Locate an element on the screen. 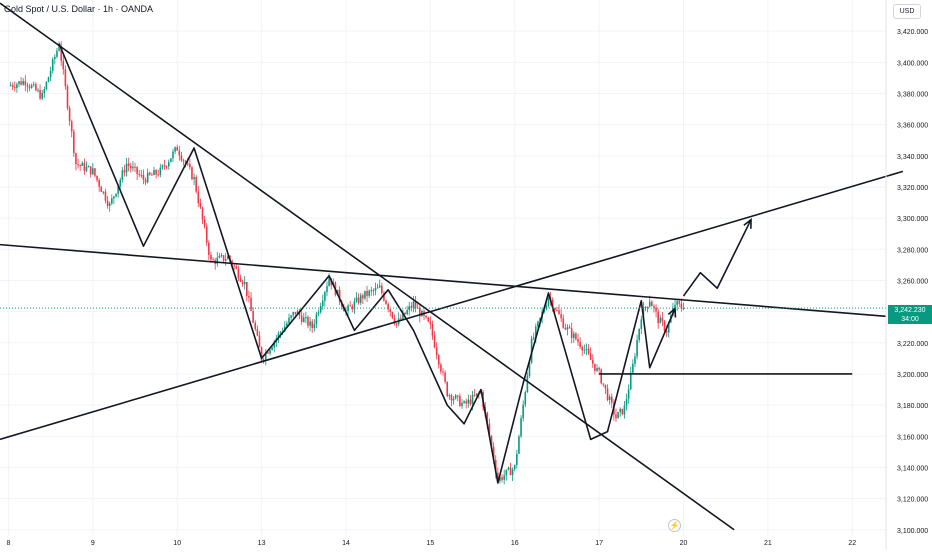 The image size is (932, 555). trendline-upper-resistance is located at coordinates (443, 280).